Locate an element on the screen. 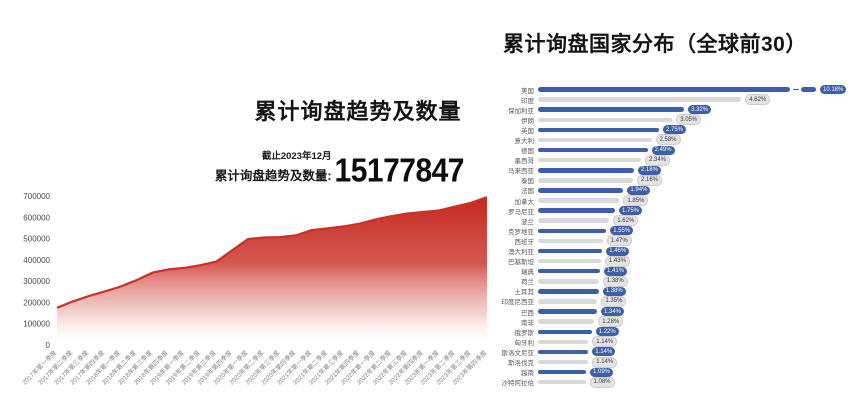 The image size is (852, 411). country-row: 加拿大 1.85% is located at coordinates (674, 201).